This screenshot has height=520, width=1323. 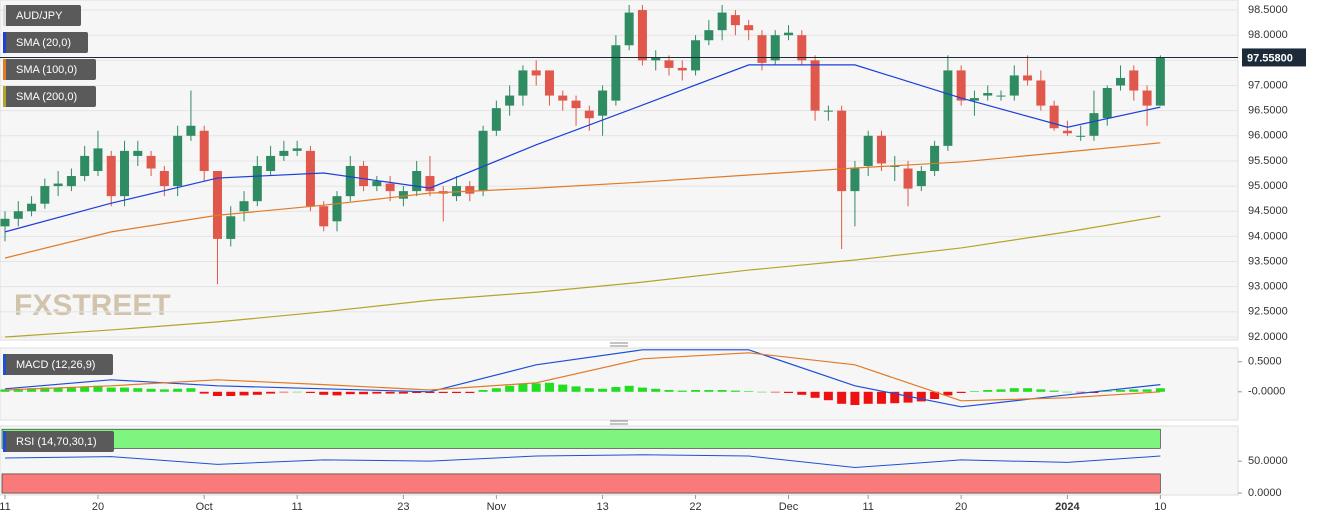 What do you see at coordinates (49, 96) in the screenshot?
I see `legend-item: SMA (200,0)` at bounding box center [49, 96].